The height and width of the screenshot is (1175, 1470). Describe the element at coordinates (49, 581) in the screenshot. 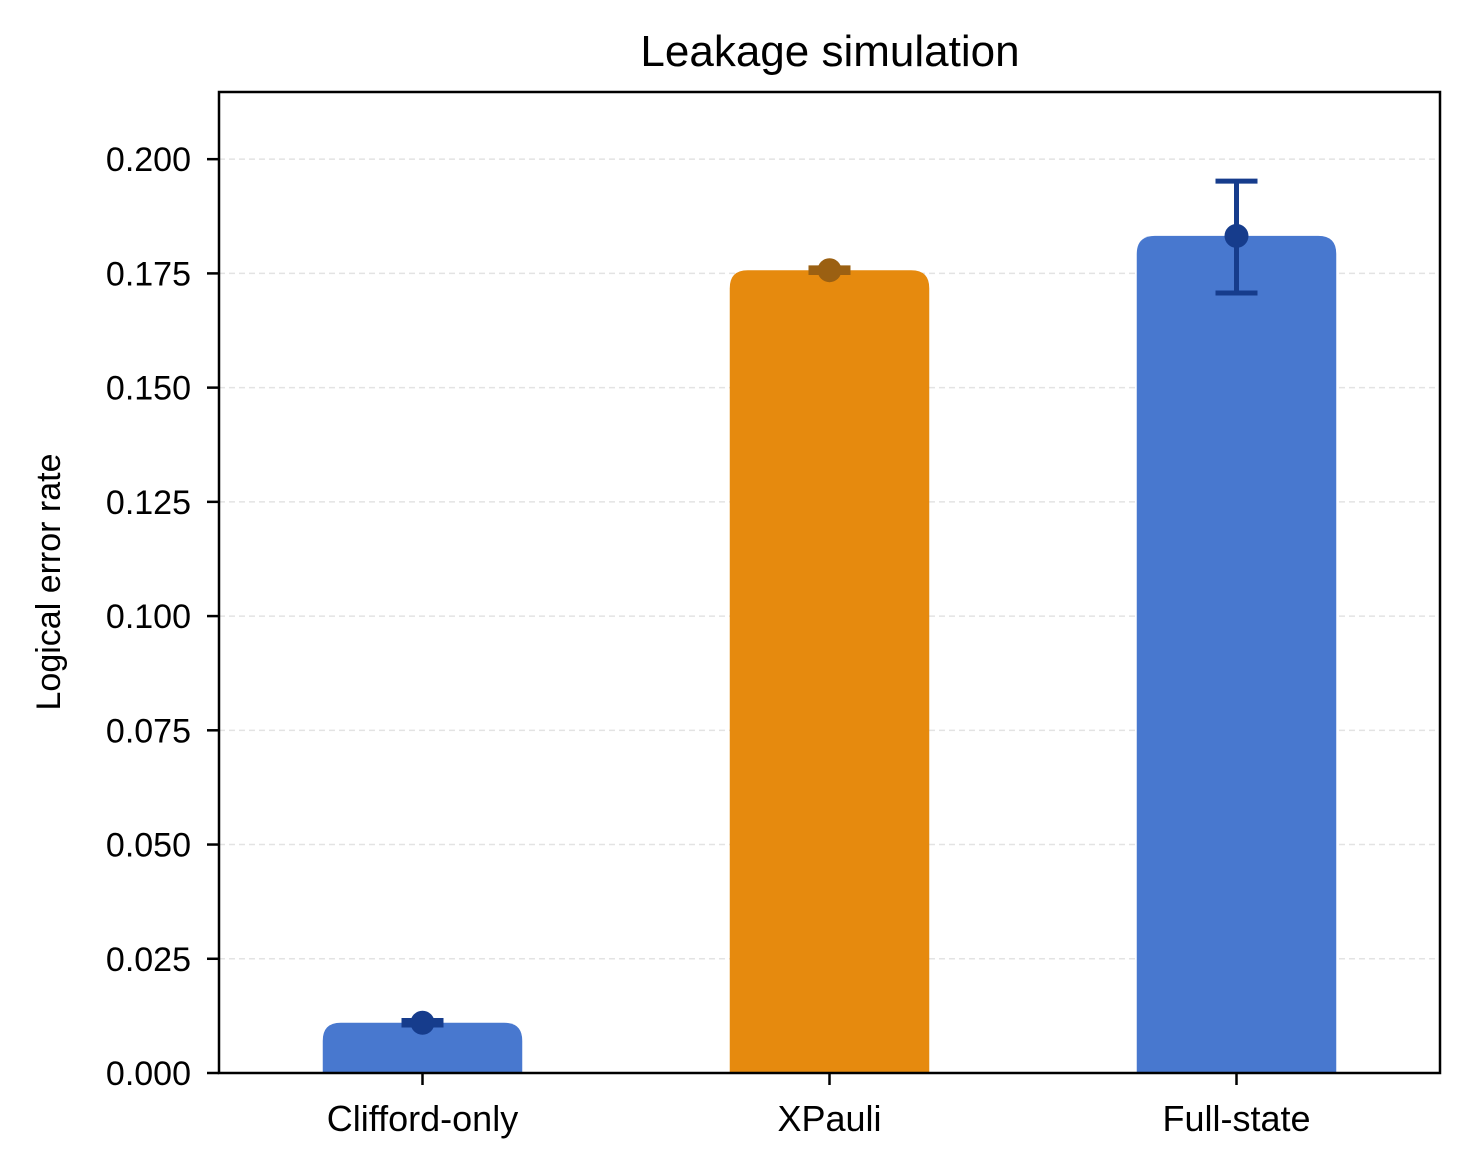

I see `y-axis-label: Logical error rate` at that location.